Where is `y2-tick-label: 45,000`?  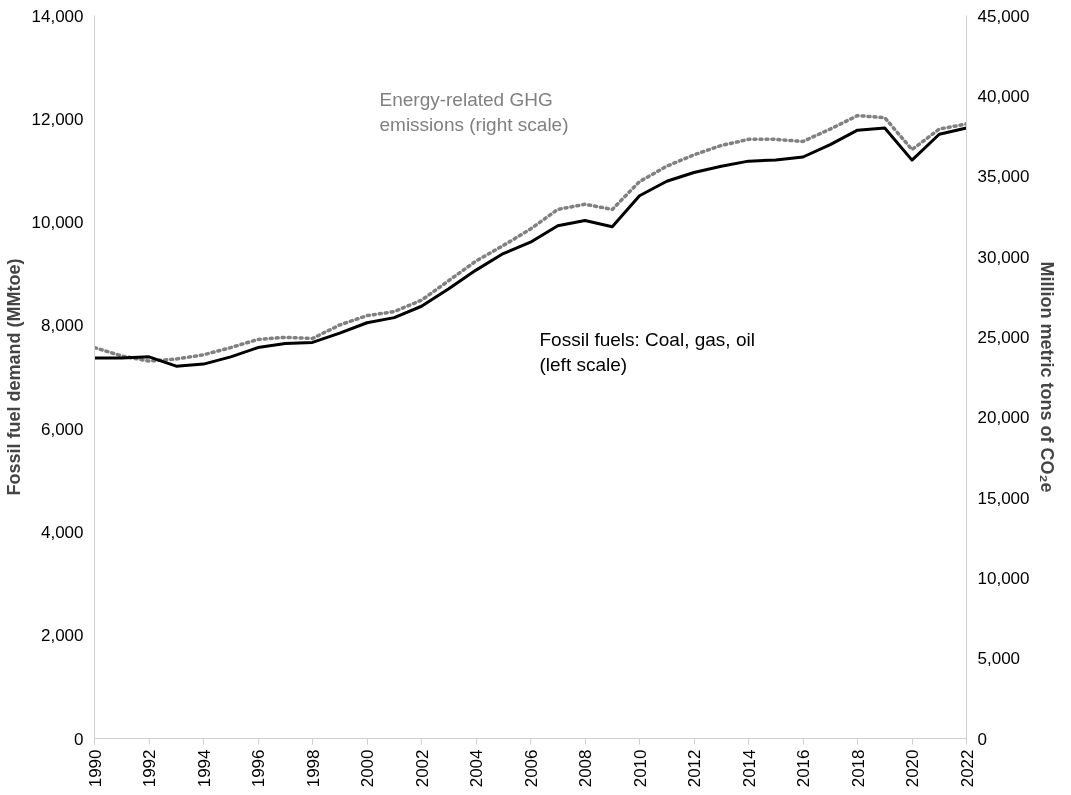 y2-tick-label: 45,000 is located at coordinates (1003, 16).